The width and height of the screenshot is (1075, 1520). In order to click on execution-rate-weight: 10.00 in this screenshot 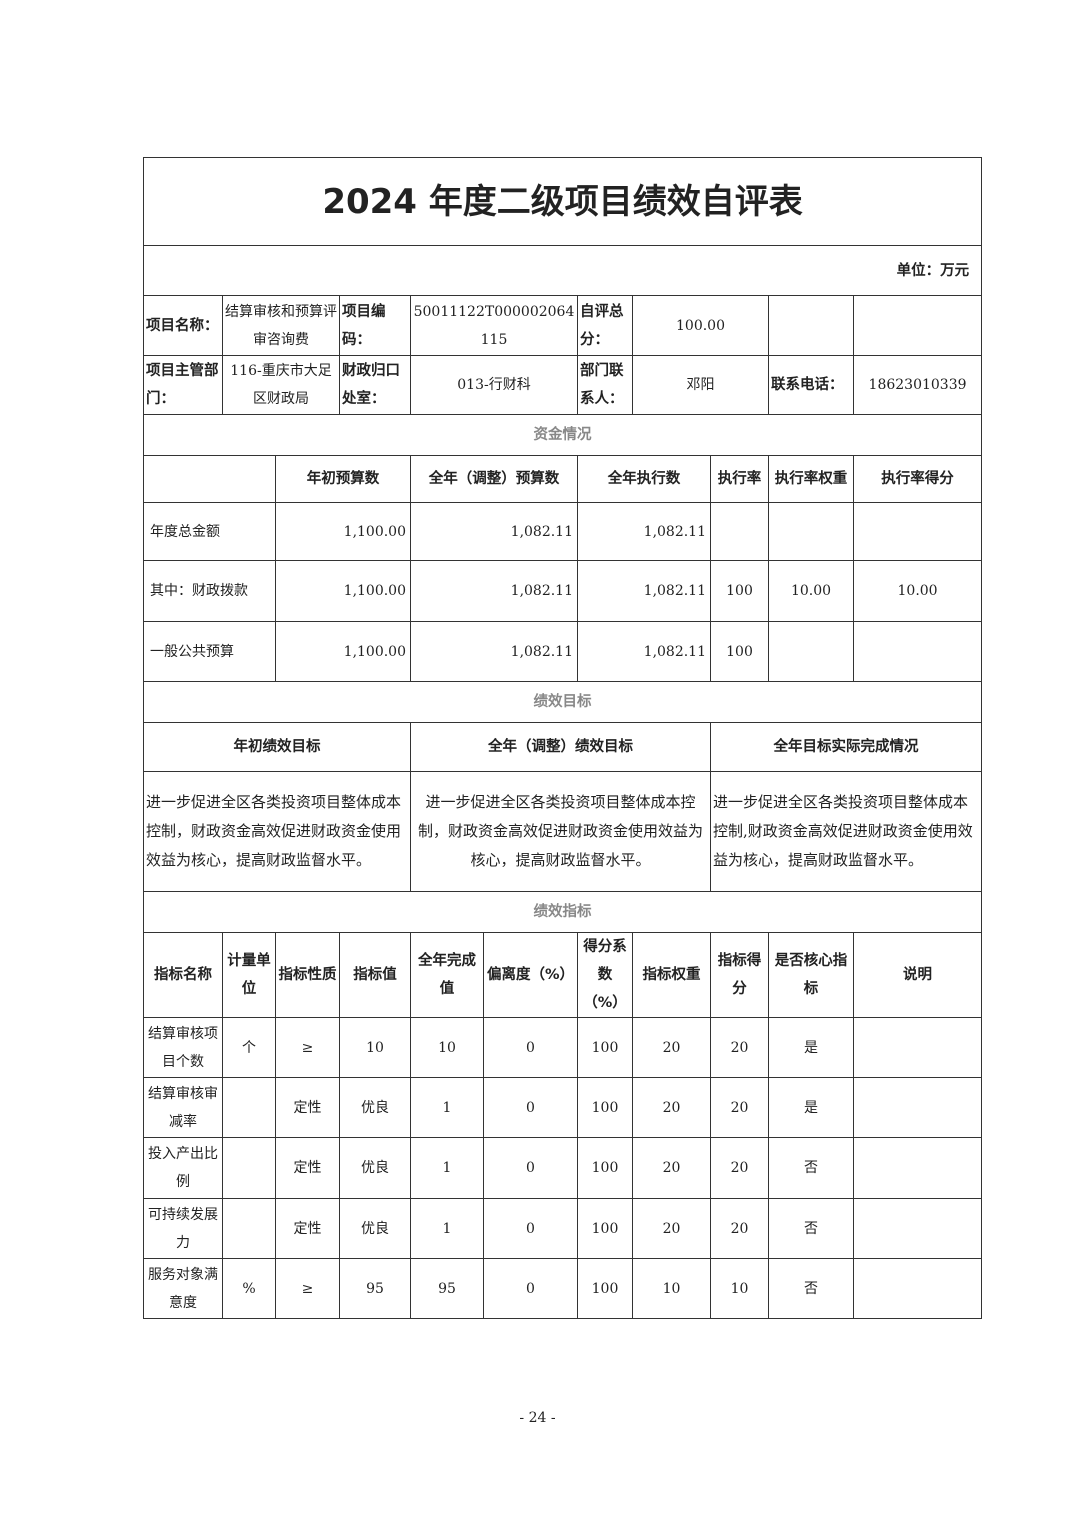, I will do `click(811, 591)`.